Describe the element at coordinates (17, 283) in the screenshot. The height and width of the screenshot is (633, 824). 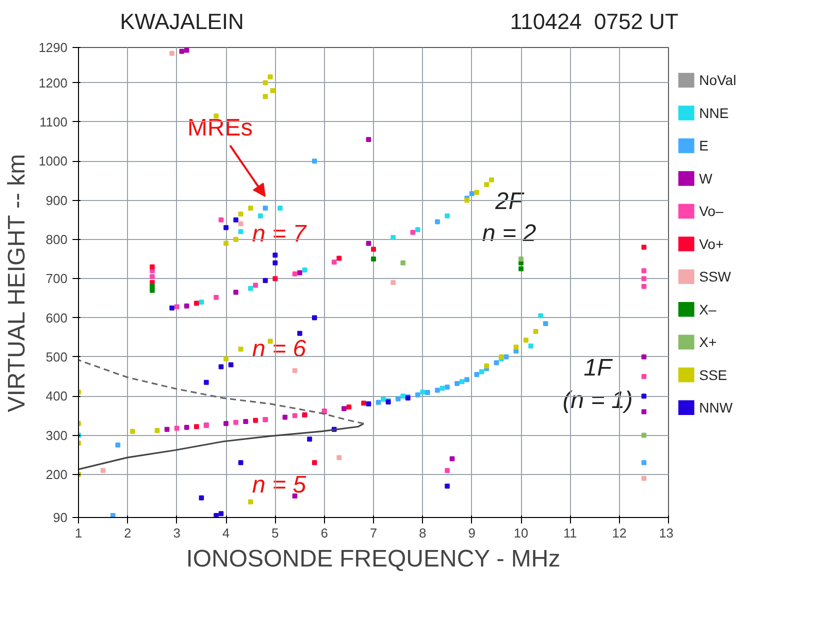
I see `y-axis-title: VIRTUAL HEIGHT -- km` at that location.